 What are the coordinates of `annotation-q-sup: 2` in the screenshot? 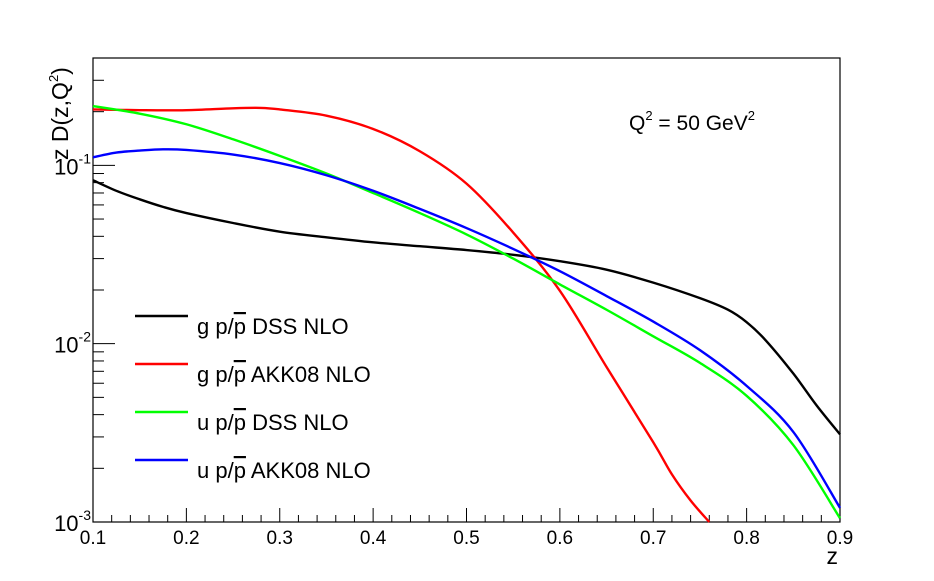 It's located at (648, 115).